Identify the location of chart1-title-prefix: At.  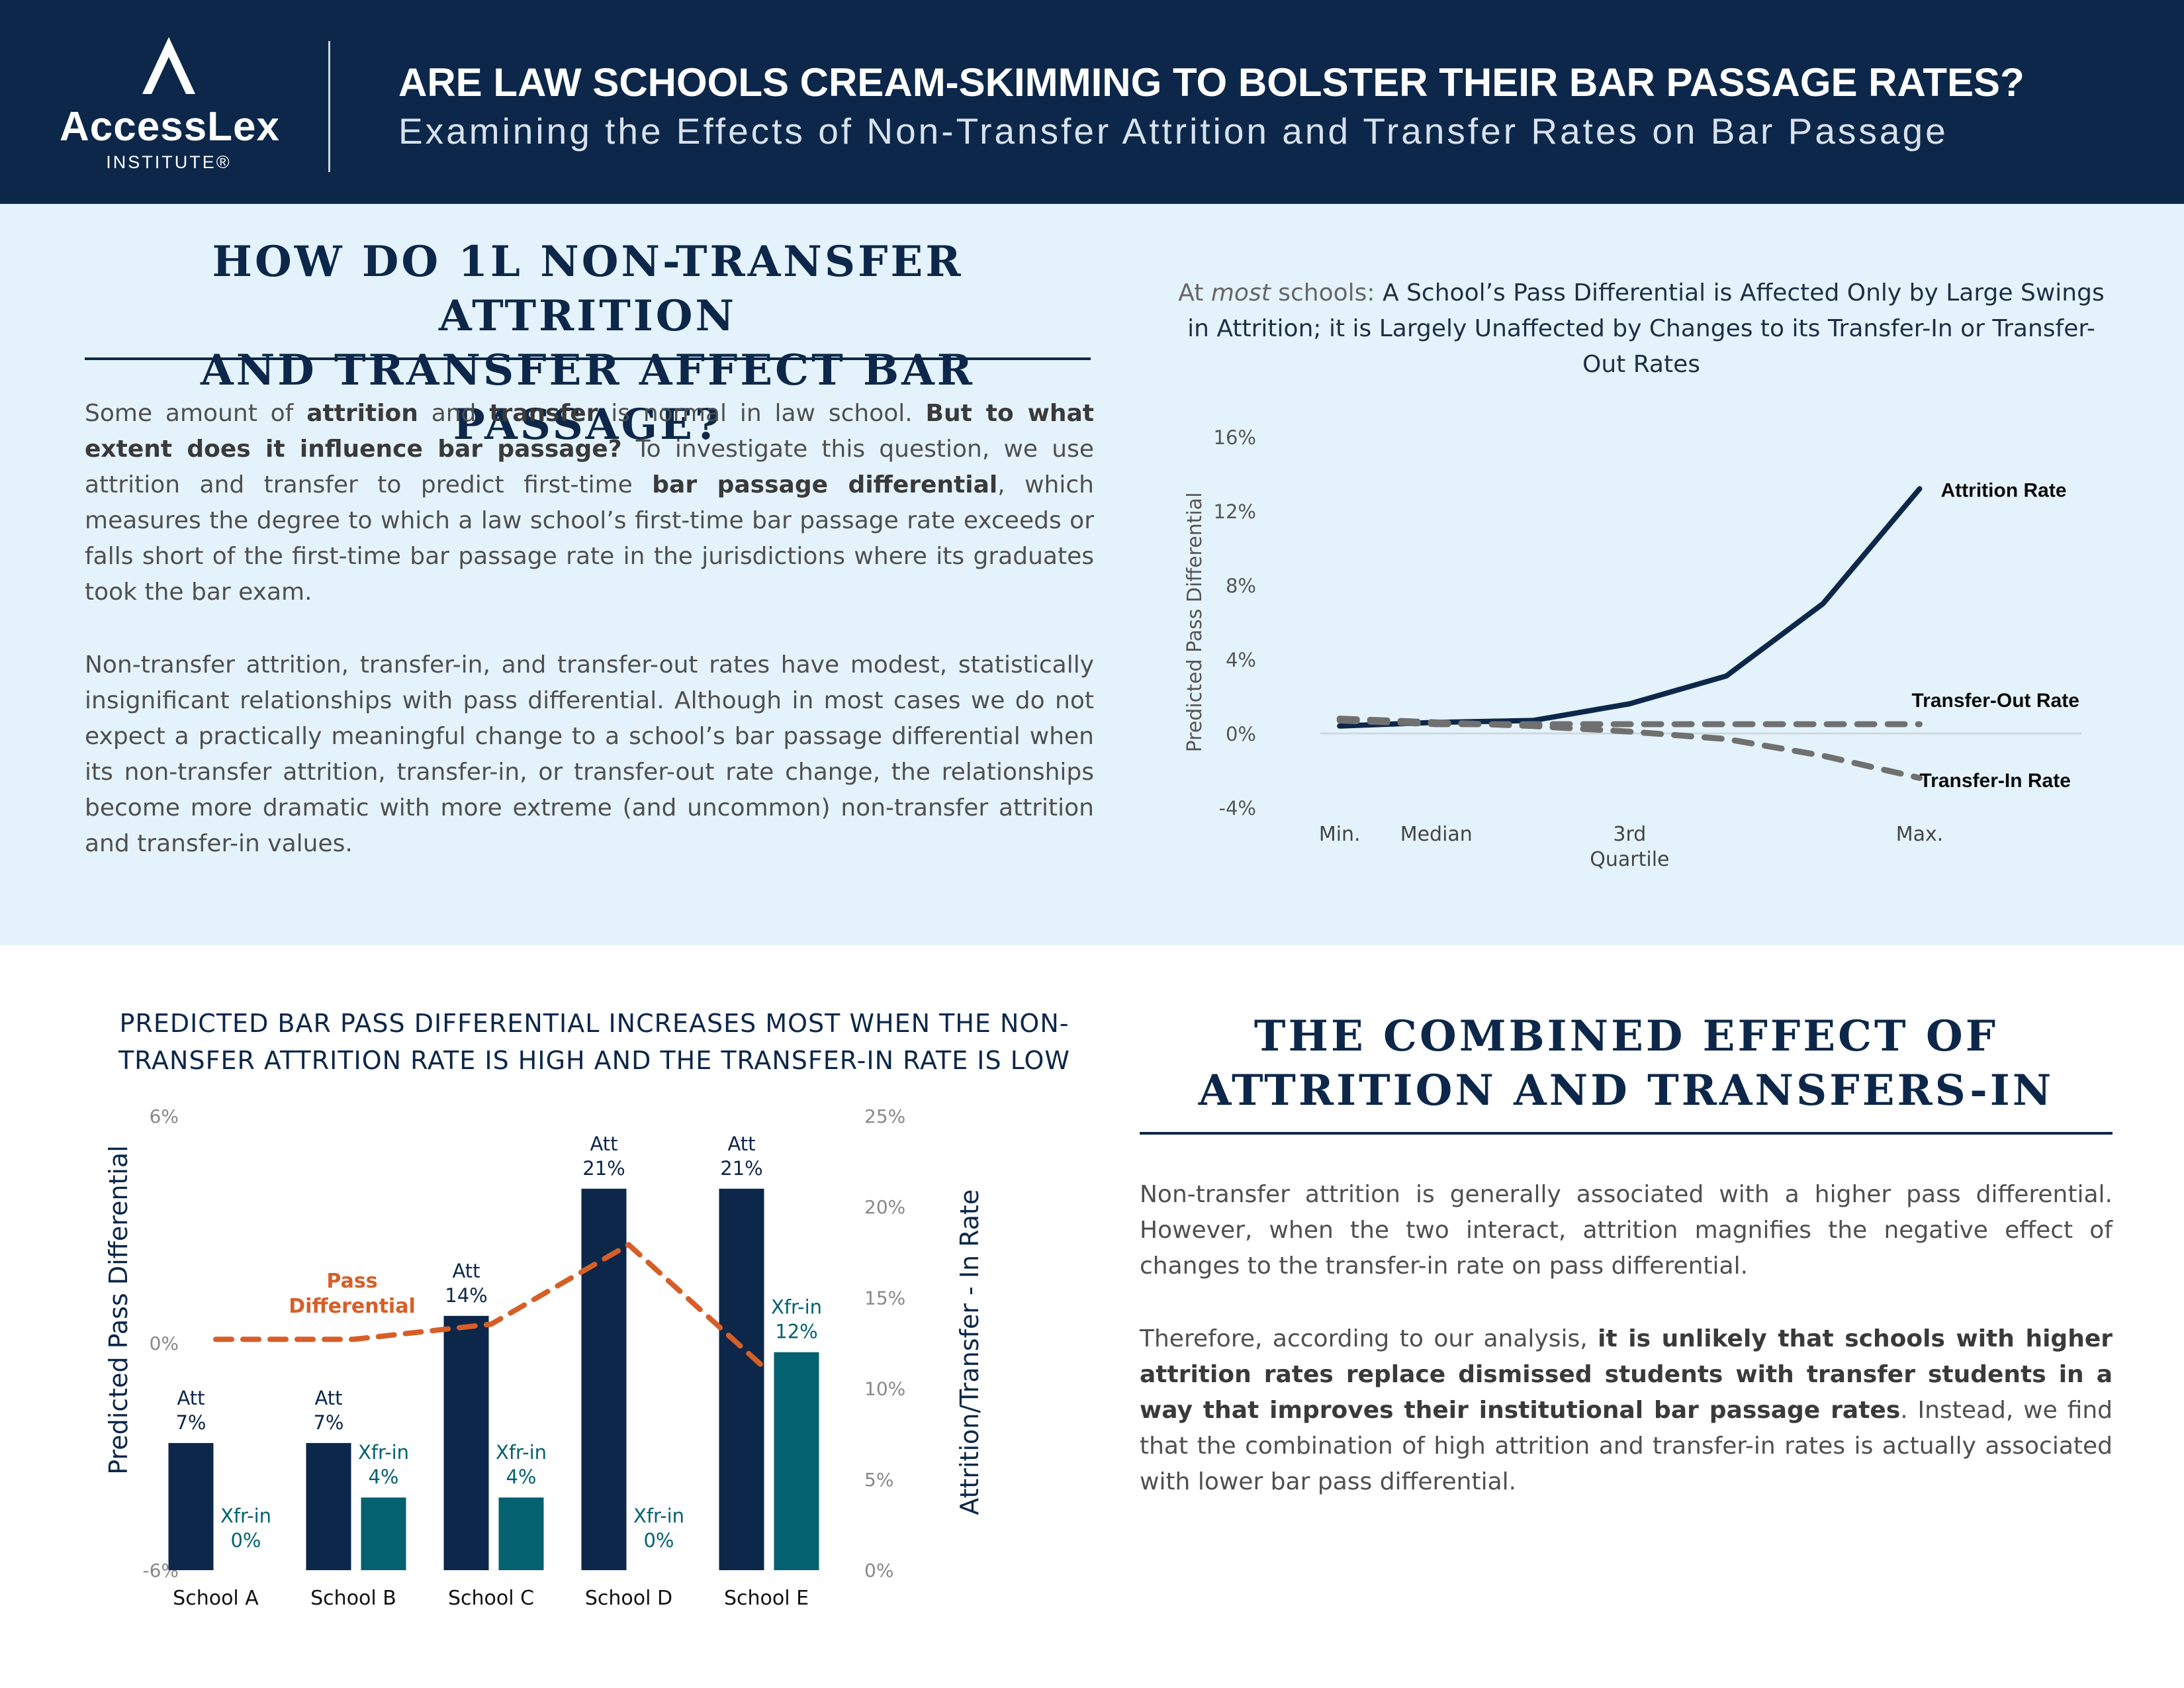
(1194, 292).